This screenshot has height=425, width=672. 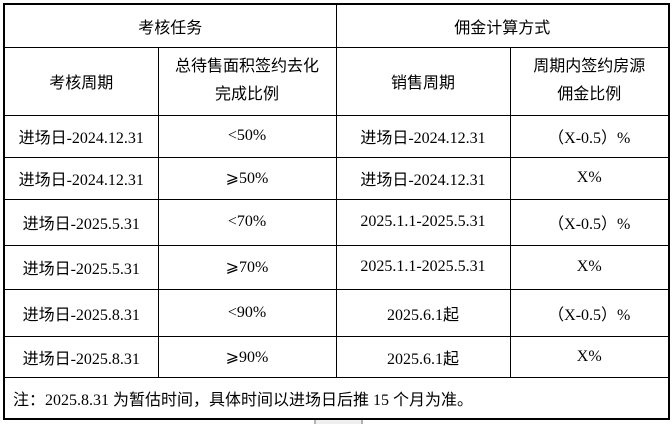 I want to click on table-row: 进场日-2025.8.31 ⩾90% 2025.6.1起 X%, so click(x=336, y=356).